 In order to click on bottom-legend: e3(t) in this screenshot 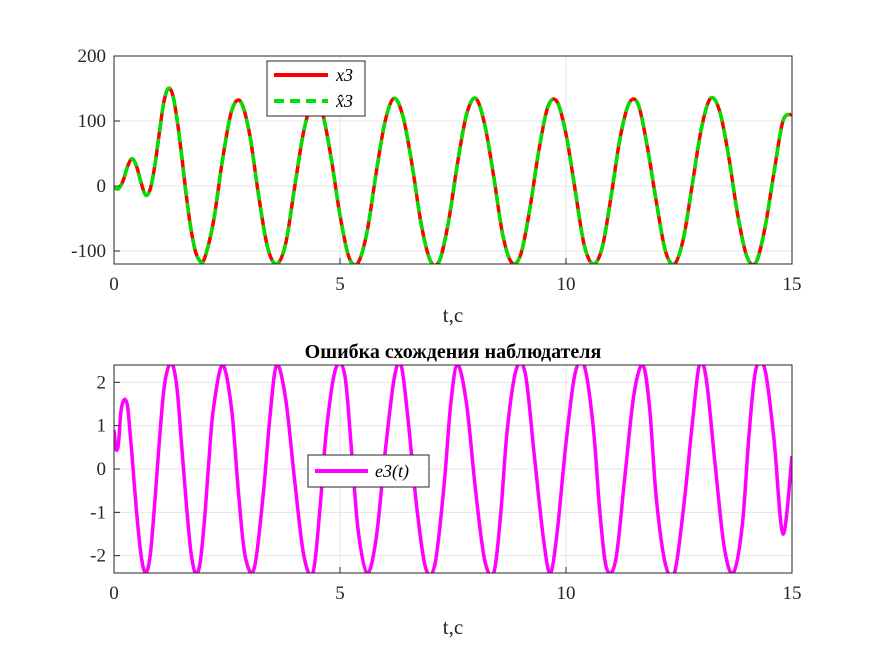, I will do `click(368, 471)`.